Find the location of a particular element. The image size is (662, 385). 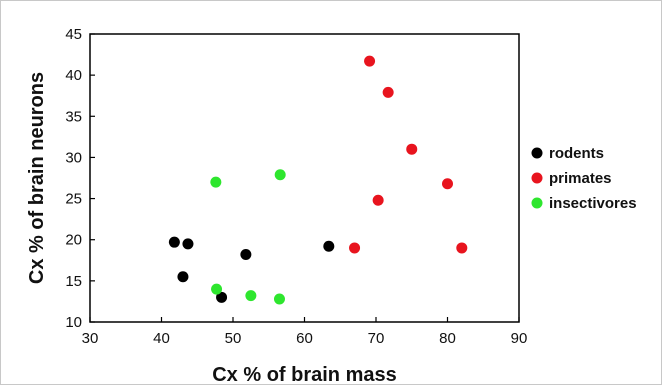

x-tick-label: 40 is located at coordinates (161, 338).